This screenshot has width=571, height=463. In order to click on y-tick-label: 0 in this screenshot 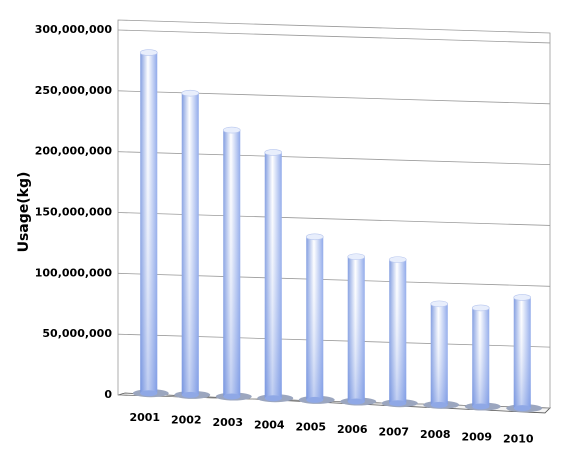, I will do `click(108, 394)`.